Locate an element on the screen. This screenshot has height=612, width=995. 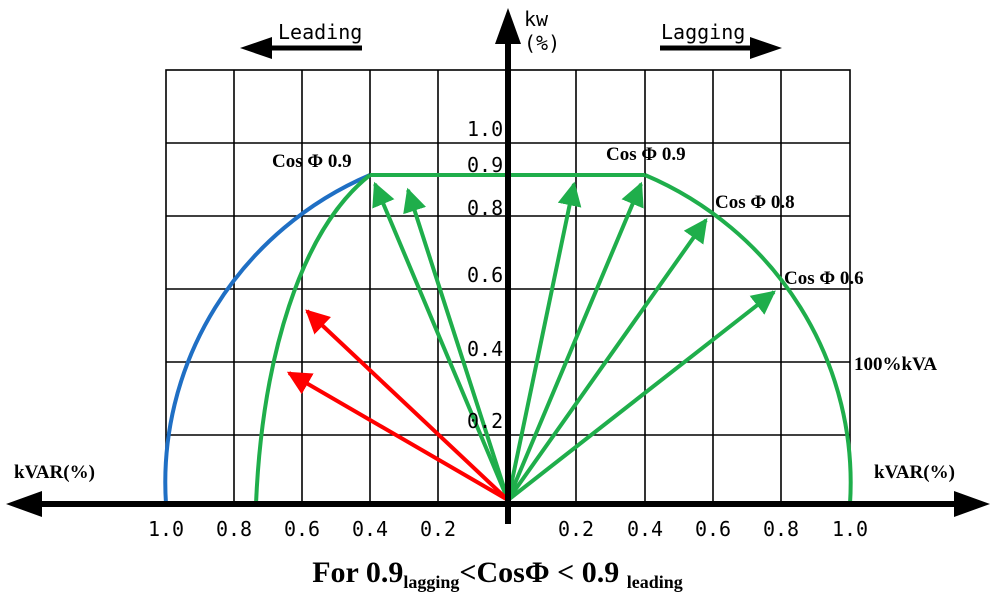
y-tick-labels: 1.0 0.9 0.8 0.6 0.4 0.2 is located at coordinates (485, 275).